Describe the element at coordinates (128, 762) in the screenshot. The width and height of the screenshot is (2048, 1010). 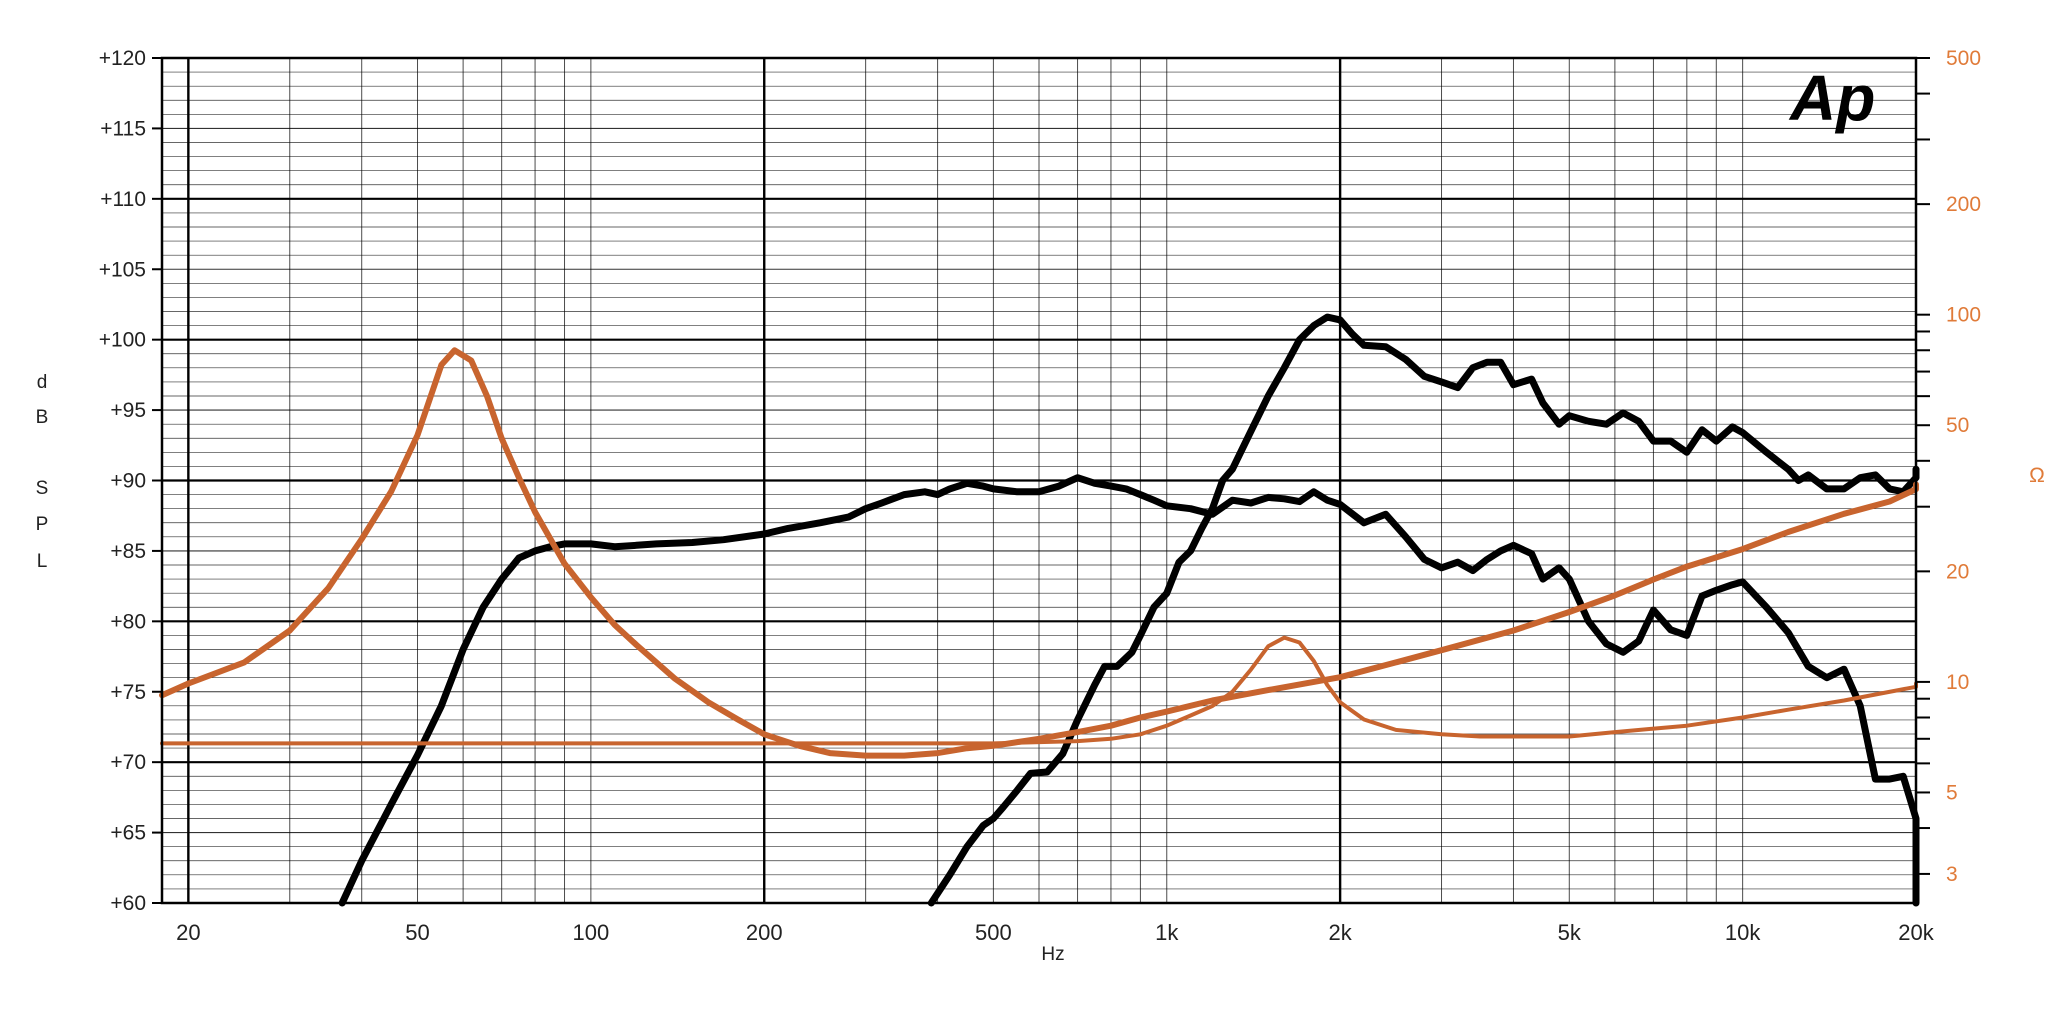
I see `y-tick-label: +70` at that location.